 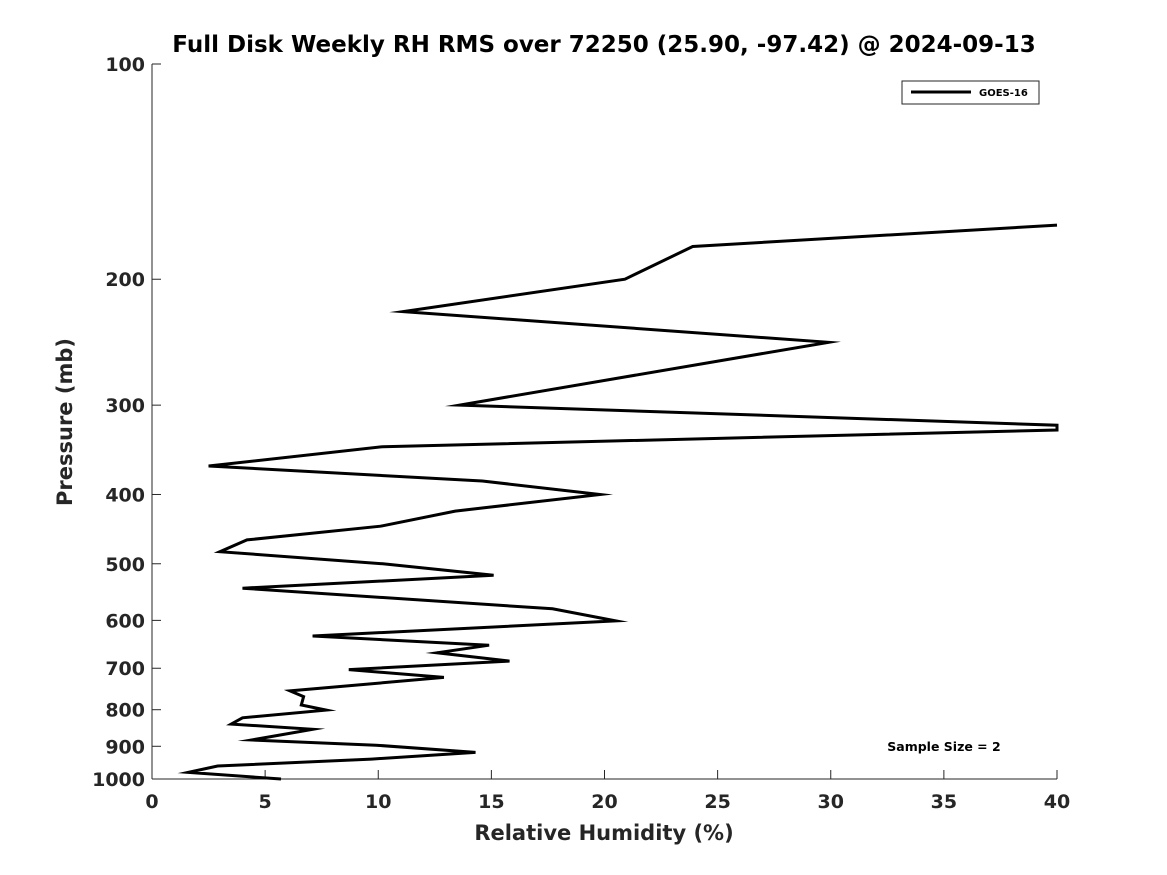 I want to click on x-axis-label: Relative Humidity (%), so click(x=603, y=833).